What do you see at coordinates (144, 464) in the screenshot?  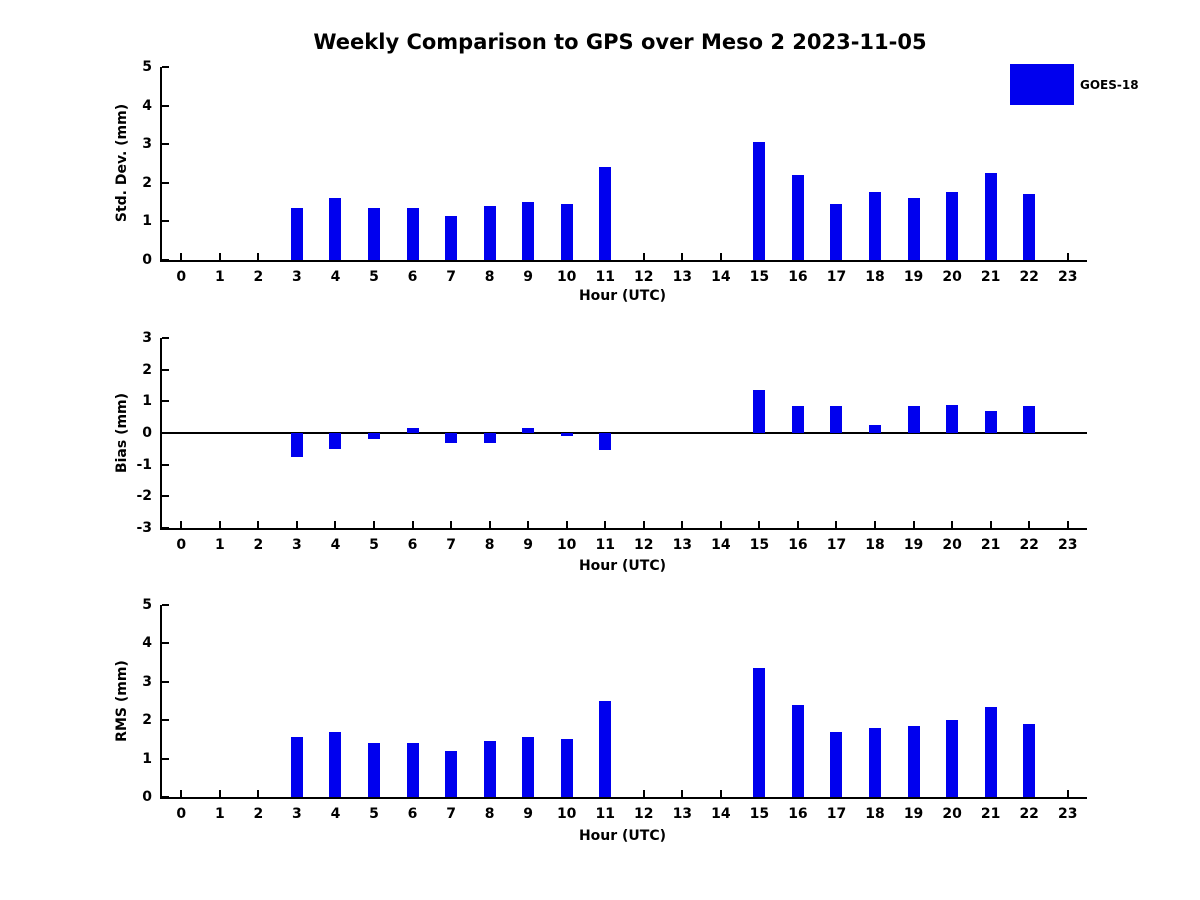 I see `y-tick-label: -1` at bounding box center [144, 464].